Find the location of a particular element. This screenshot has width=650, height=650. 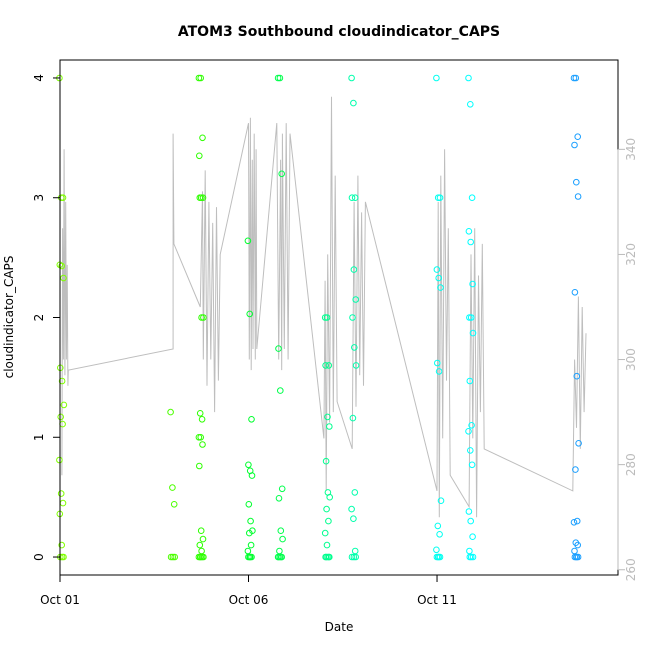

y-tick-label: 4 is located at coordinates (39, 78).